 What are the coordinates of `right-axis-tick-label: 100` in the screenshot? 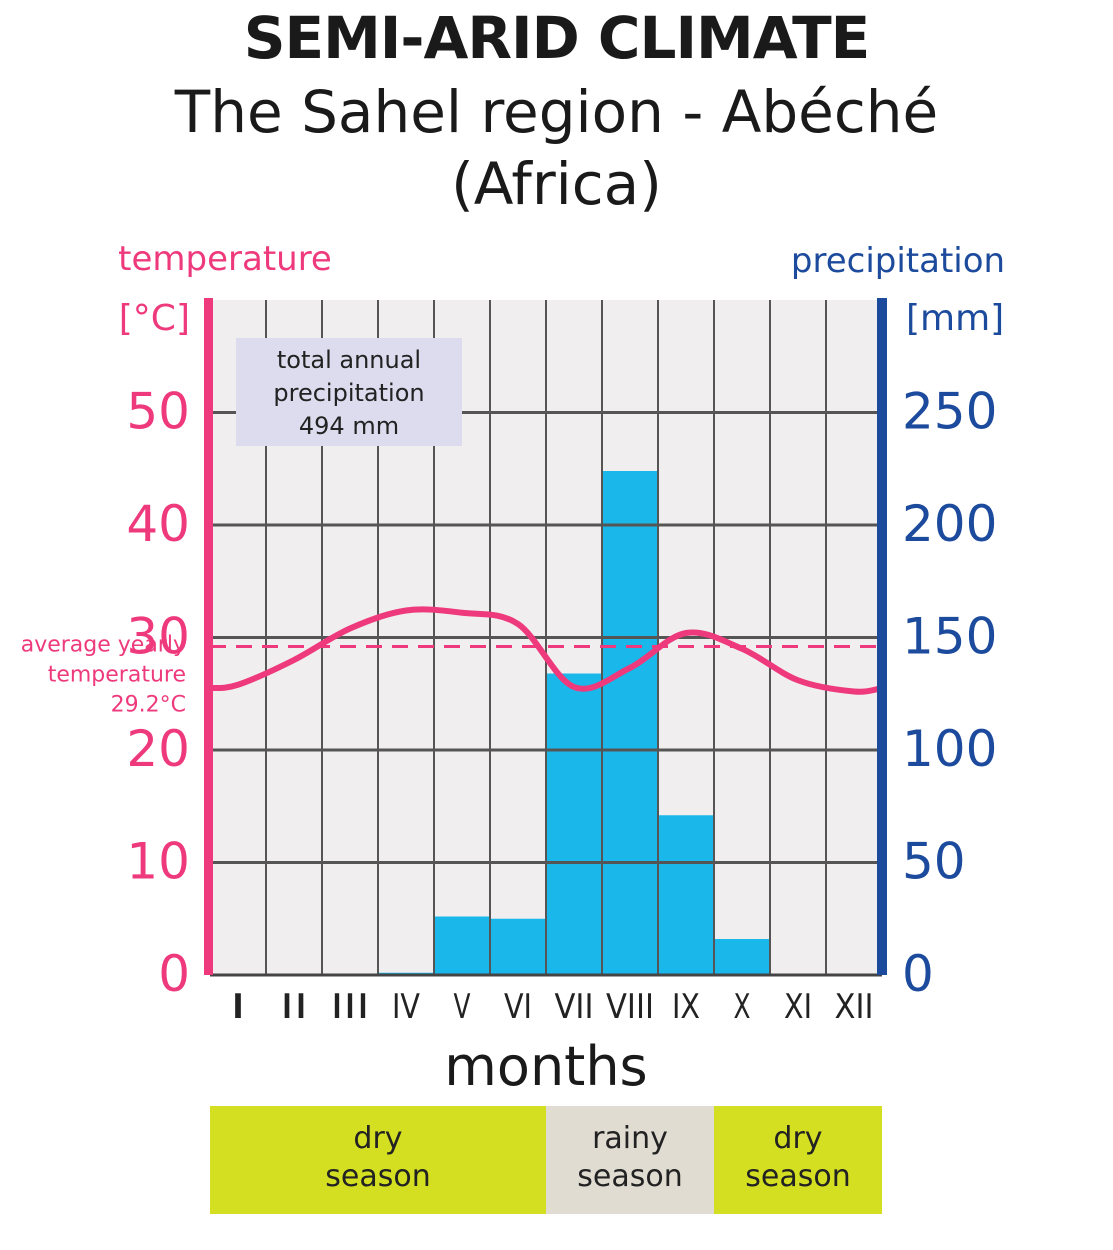 It's located at (949, 749).